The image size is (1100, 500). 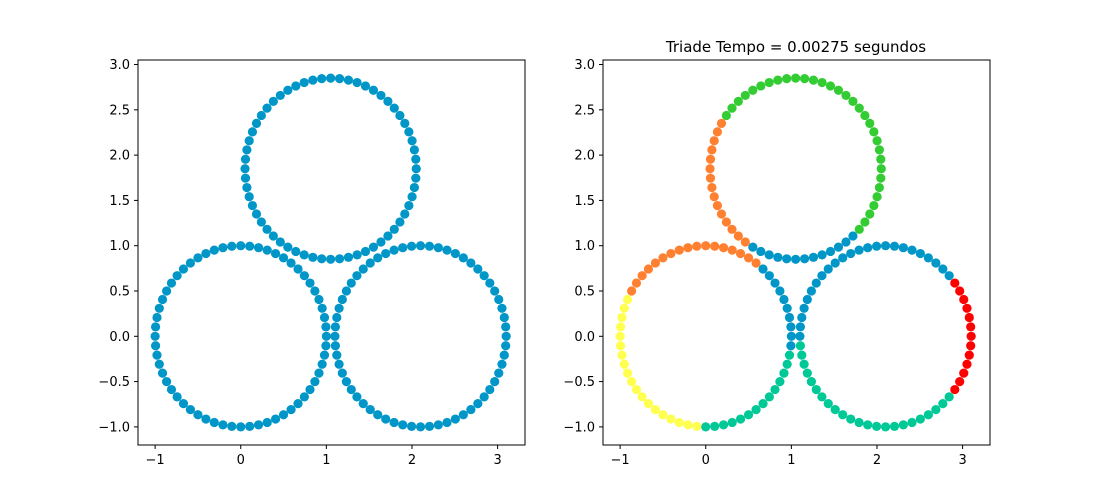 I want to click on left-y-axis: −1.0 −0.5 0.0 0.5 1.0 1.5 2.0 2.5 3.0, so click(x=118, y=246).